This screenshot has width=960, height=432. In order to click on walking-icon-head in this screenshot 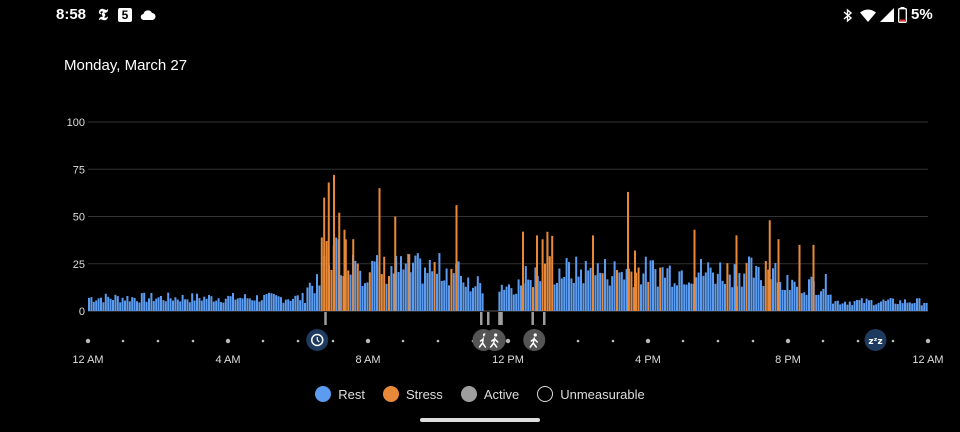, I will do `click(535, 335)`.